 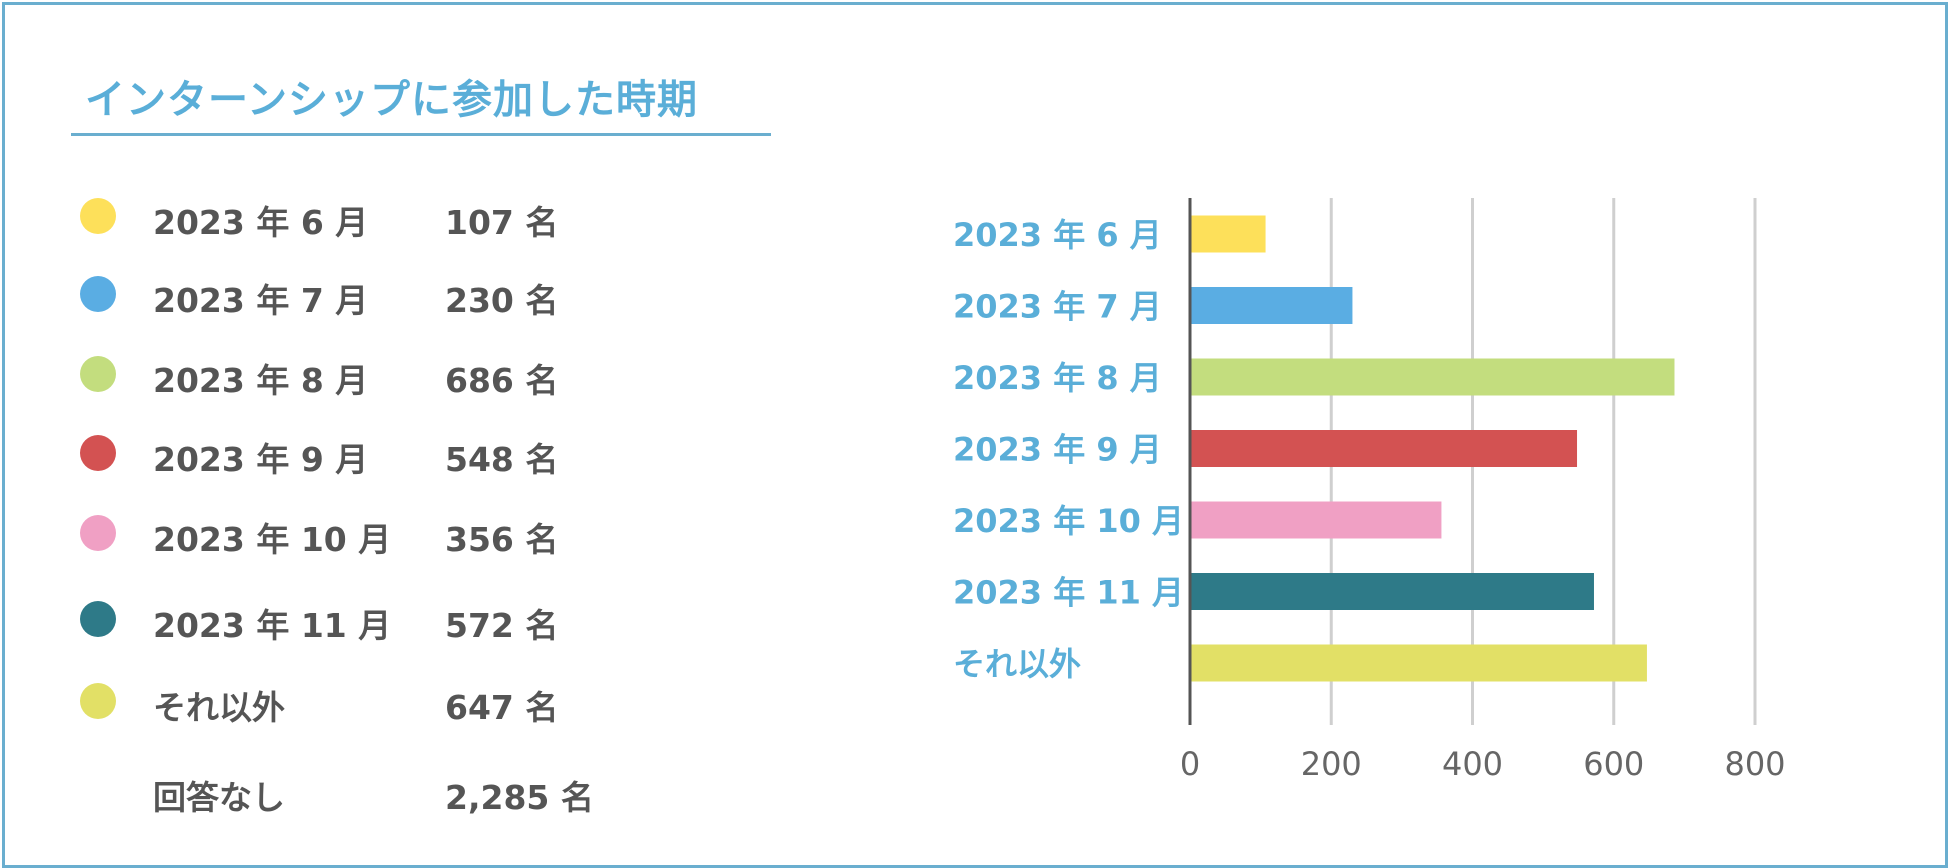 I want to click on legend-label: 2023 年 10 月, so click(x=272, y=539).